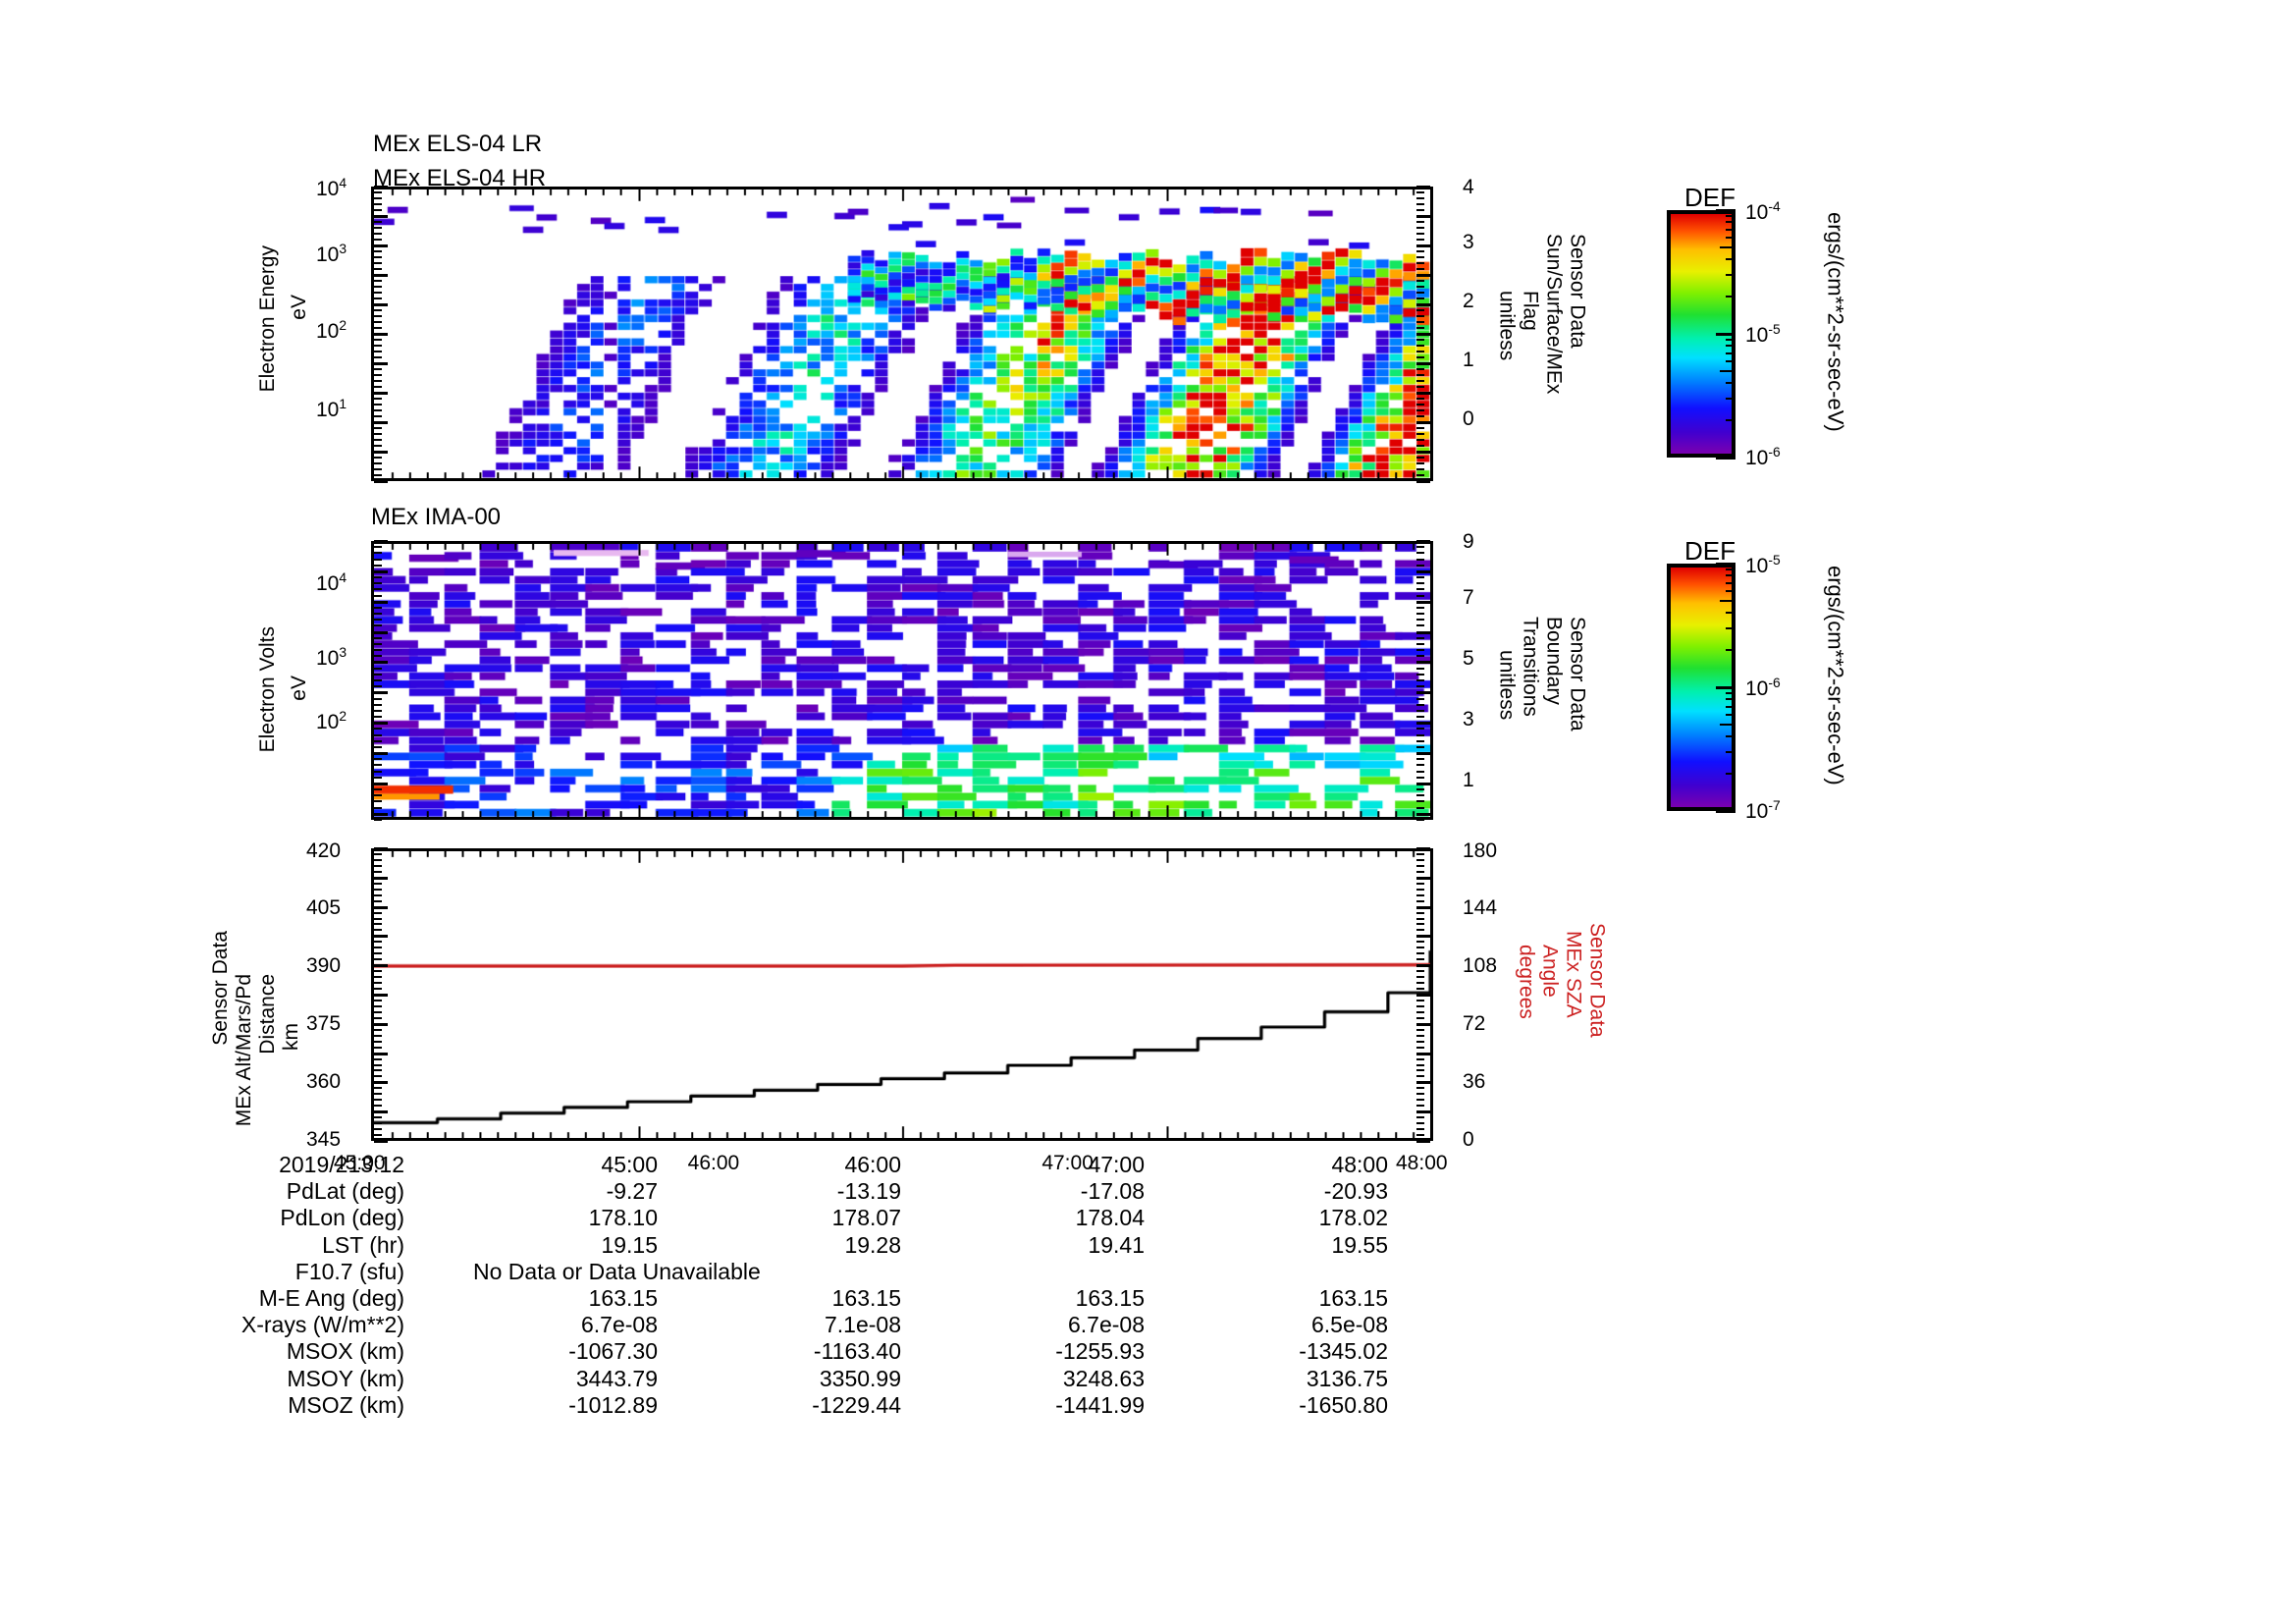 This screenshot has width=2296, height=1623. What do you see at coordinates (1468, 187) in the screenshot?
I see `panel1-rtick-4: 4` at bounding box center [1468, 187].